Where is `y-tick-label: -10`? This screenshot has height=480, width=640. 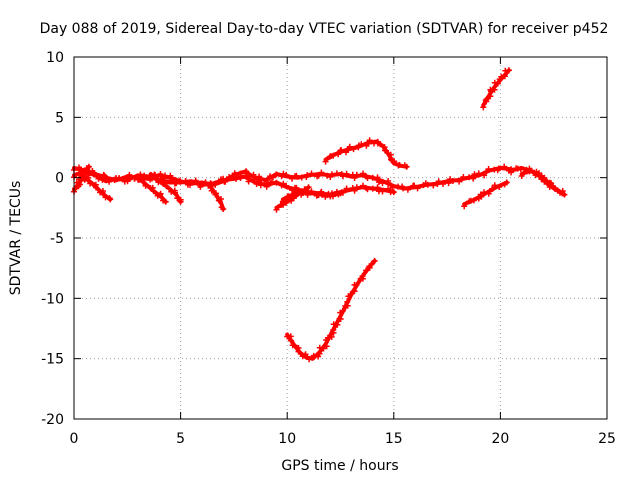
y-tick-label: -10 is located at coordinates (52, 299).